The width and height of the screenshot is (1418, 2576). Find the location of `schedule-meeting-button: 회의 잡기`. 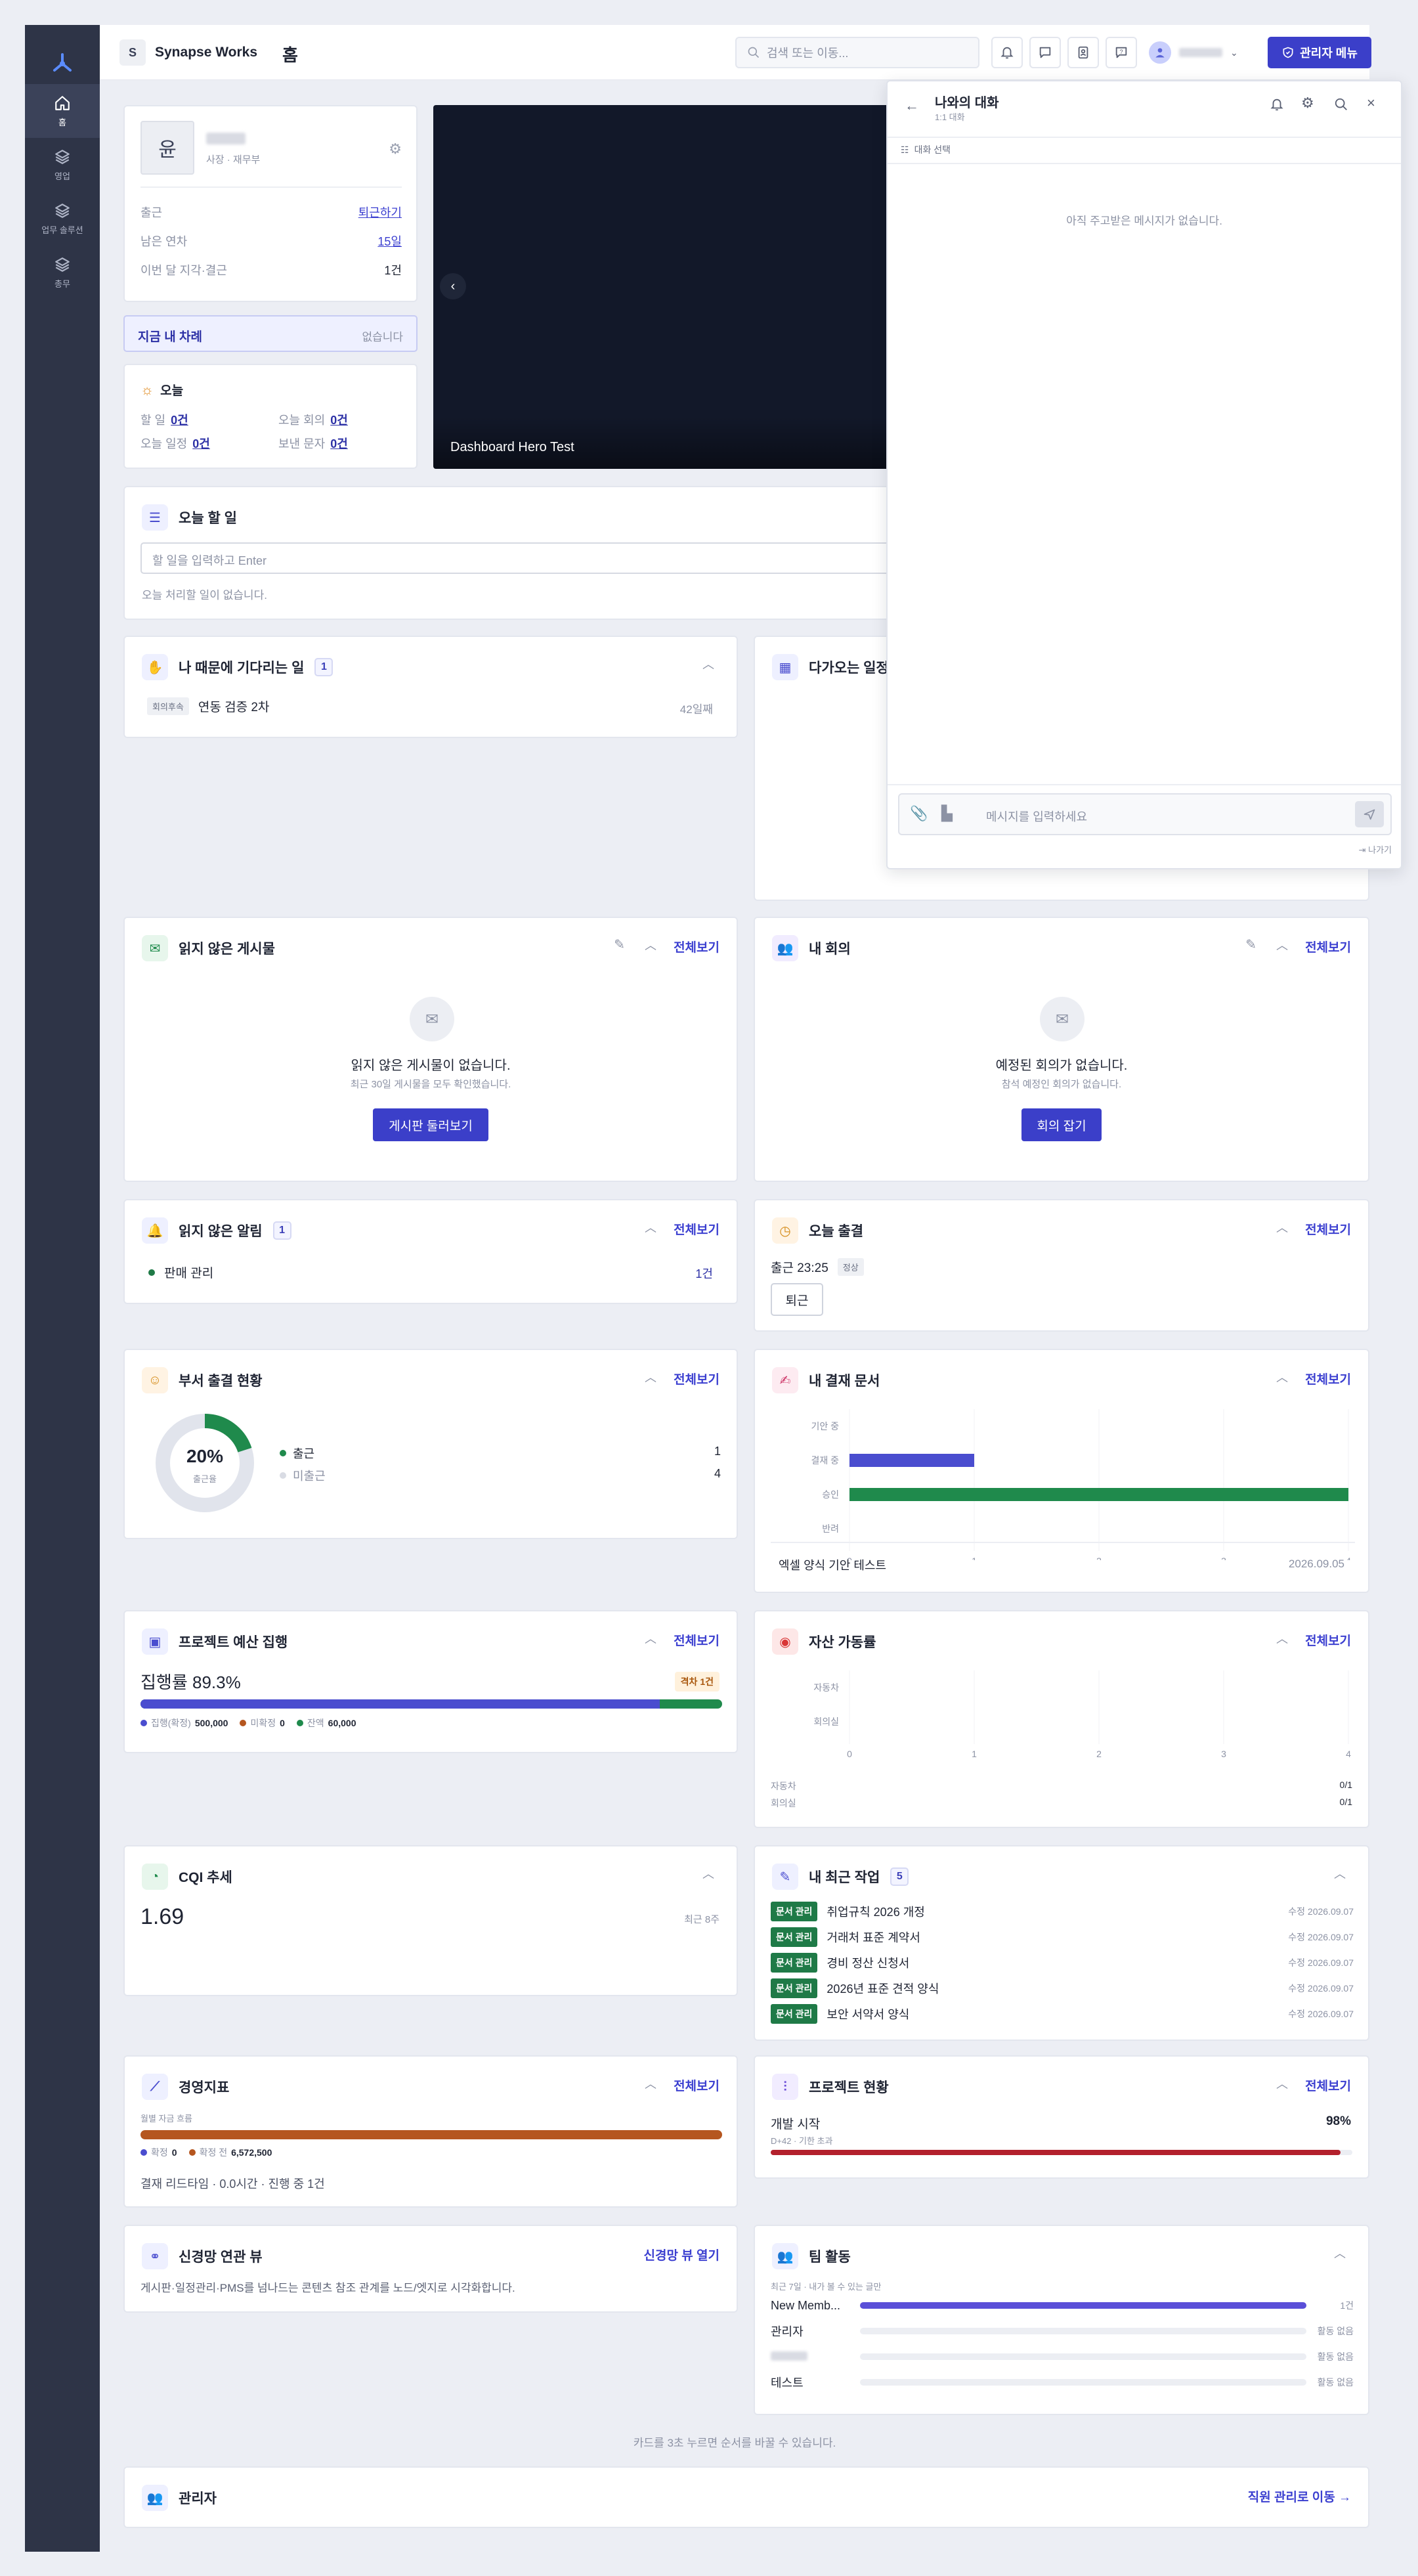

schedule-meeting-button: 회의 잡기 is located at coordinates (1061, 1125).